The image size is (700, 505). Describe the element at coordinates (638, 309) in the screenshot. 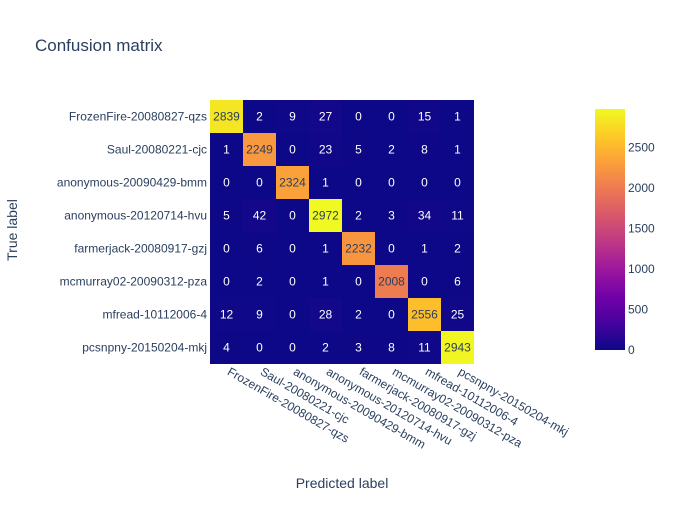

I see `colorbar-tick-label: 500` at that location.